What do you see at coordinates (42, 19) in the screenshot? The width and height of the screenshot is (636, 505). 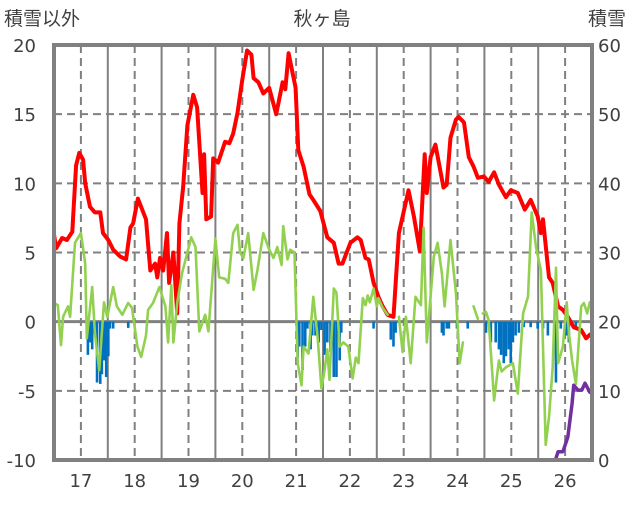 I see `left-axis-label: 積雪以外` at bounding box center [42, 19].